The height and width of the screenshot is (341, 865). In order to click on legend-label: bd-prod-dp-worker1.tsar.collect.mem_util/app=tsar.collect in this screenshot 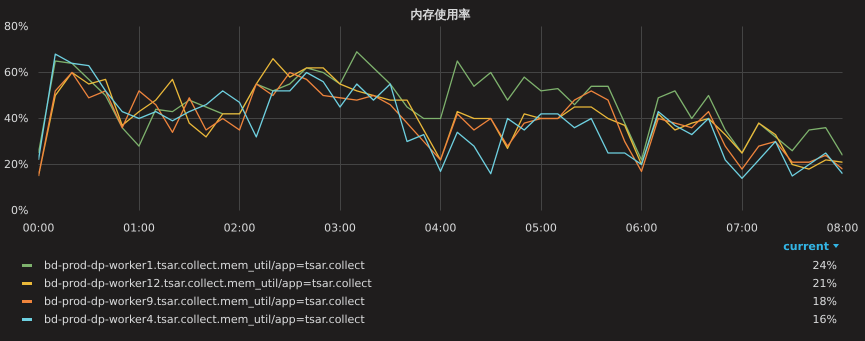, I will do `click(205, 266)`.